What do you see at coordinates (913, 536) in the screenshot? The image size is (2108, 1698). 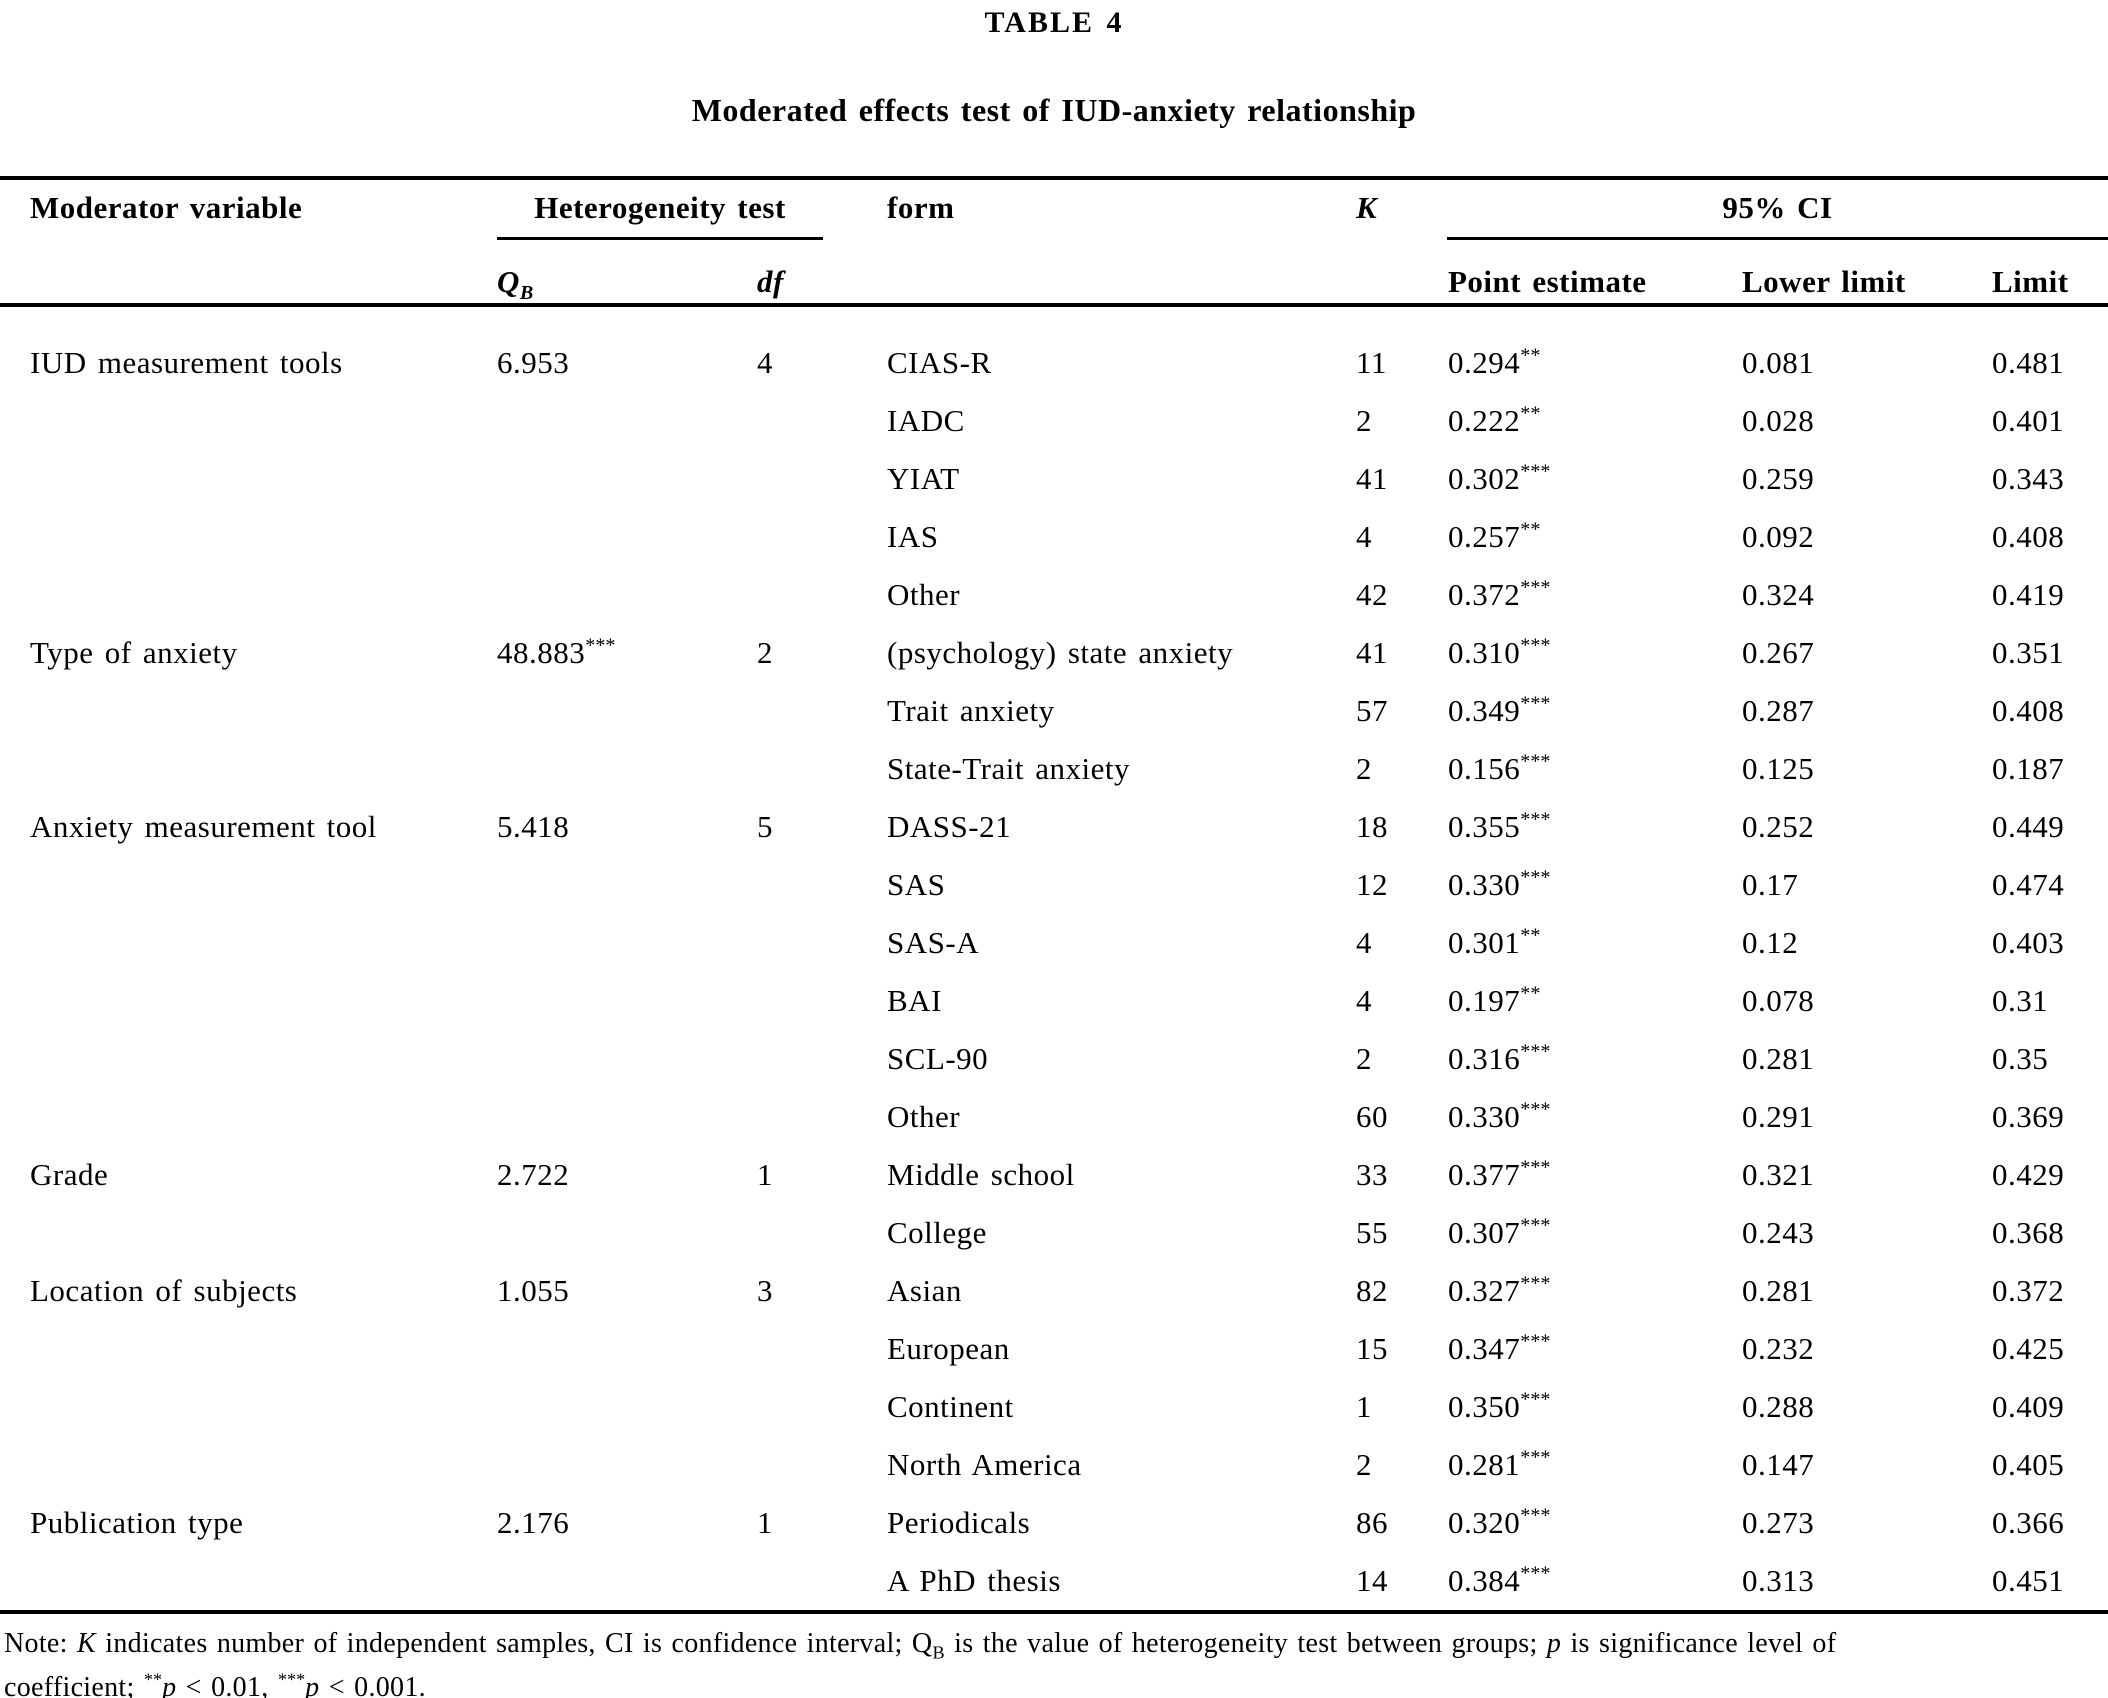 I see `form-cell: IAS` at bounding box center [913, 536].